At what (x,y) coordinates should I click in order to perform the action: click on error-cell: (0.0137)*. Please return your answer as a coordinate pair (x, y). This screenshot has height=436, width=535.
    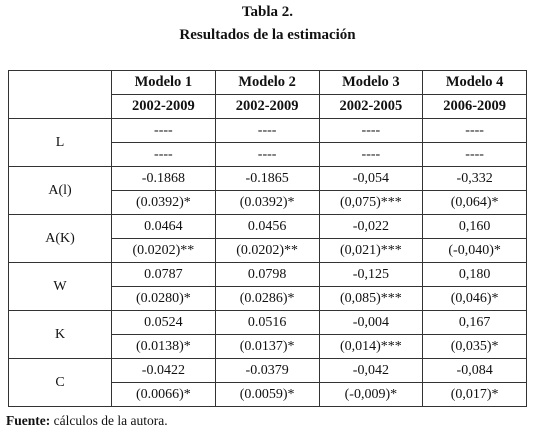
    Looking at the image, I should click on (267, 346).